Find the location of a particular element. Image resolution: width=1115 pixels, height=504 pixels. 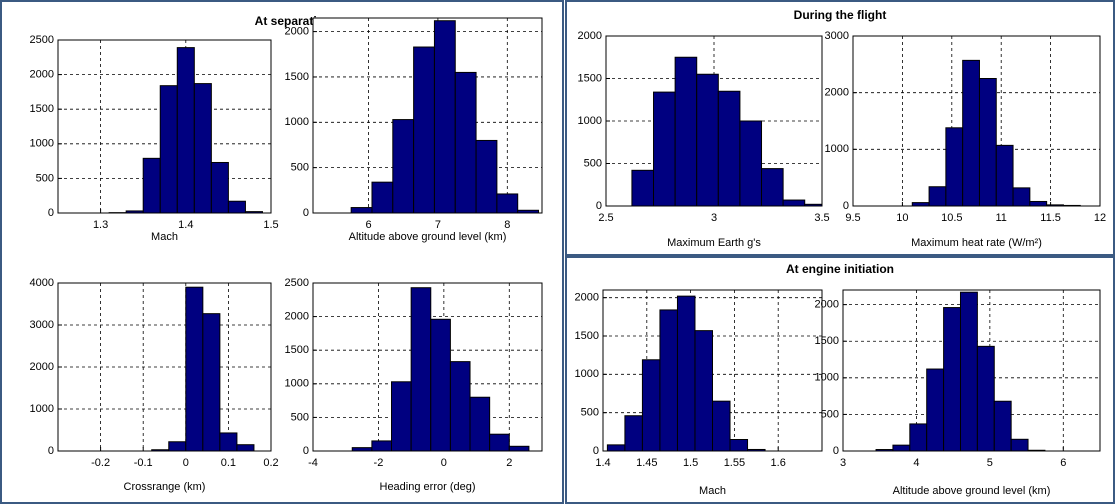

x-tick-label: 1.6 is located at coordinates (778, 463).